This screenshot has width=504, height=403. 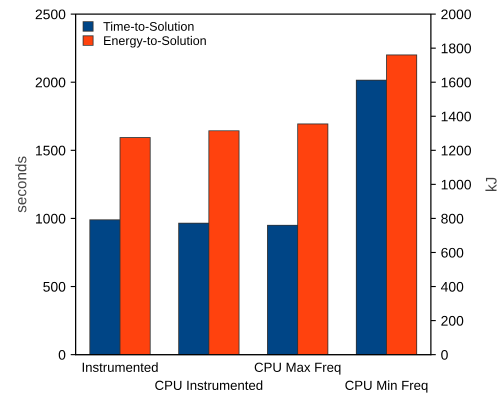 I want to click on x-tick-label: CPU Min Freq, so click(x=386, y=386).